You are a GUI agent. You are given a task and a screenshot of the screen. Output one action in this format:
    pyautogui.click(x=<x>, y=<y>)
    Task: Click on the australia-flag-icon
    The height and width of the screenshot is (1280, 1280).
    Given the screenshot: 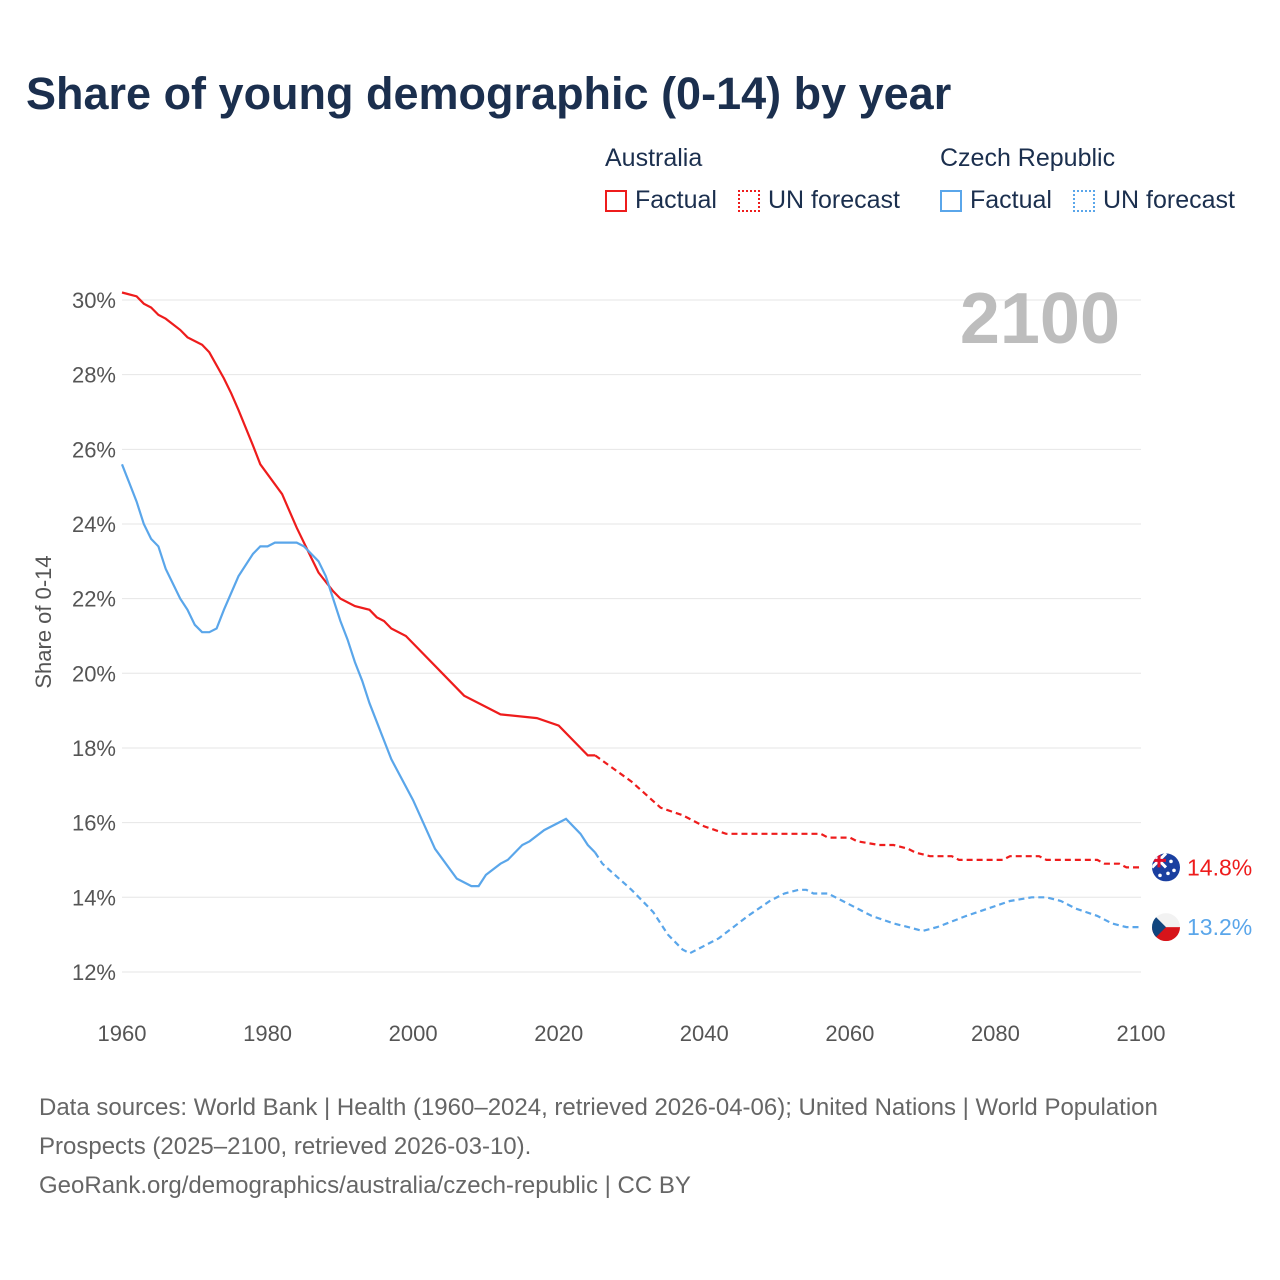 What is the action you would take?
    pyautogui.click(x=1166, y=867)
    